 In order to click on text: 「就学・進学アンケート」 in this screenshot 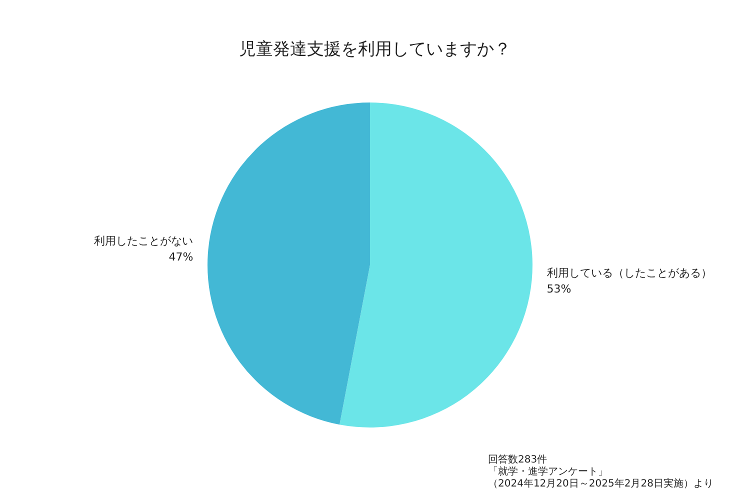, I will do `click(548, 472)`.